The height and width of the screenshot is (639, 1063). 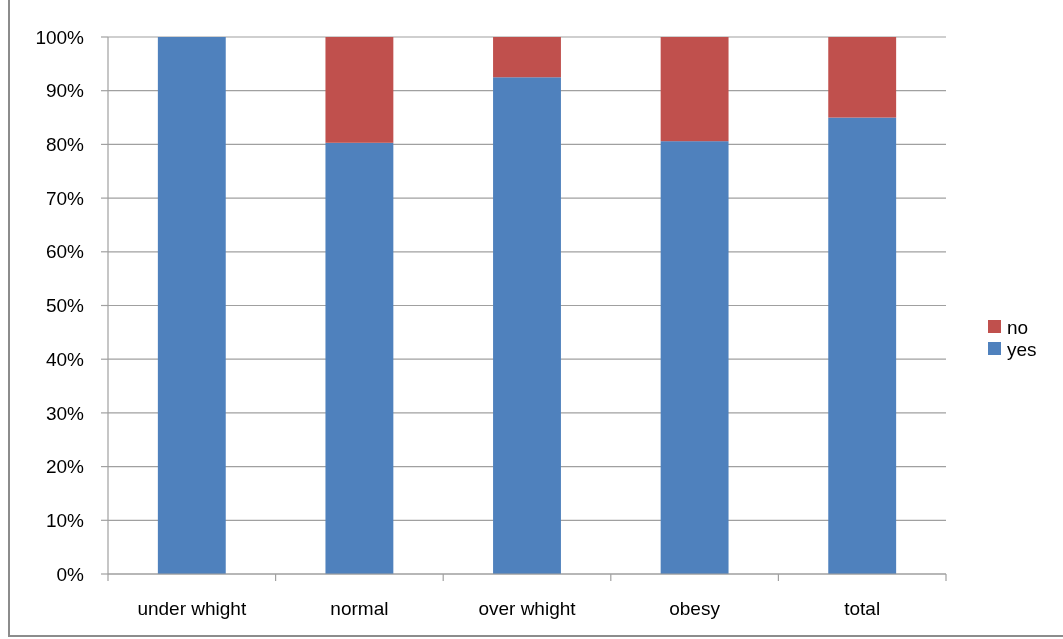 I want to click on y-tick-label: 40%, so click(x=65, y=359).